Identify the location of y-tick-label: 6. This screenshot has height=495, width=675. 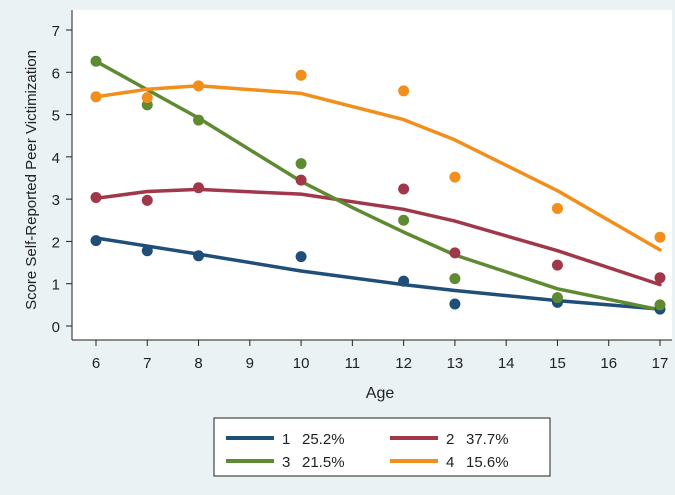
(56, 73).